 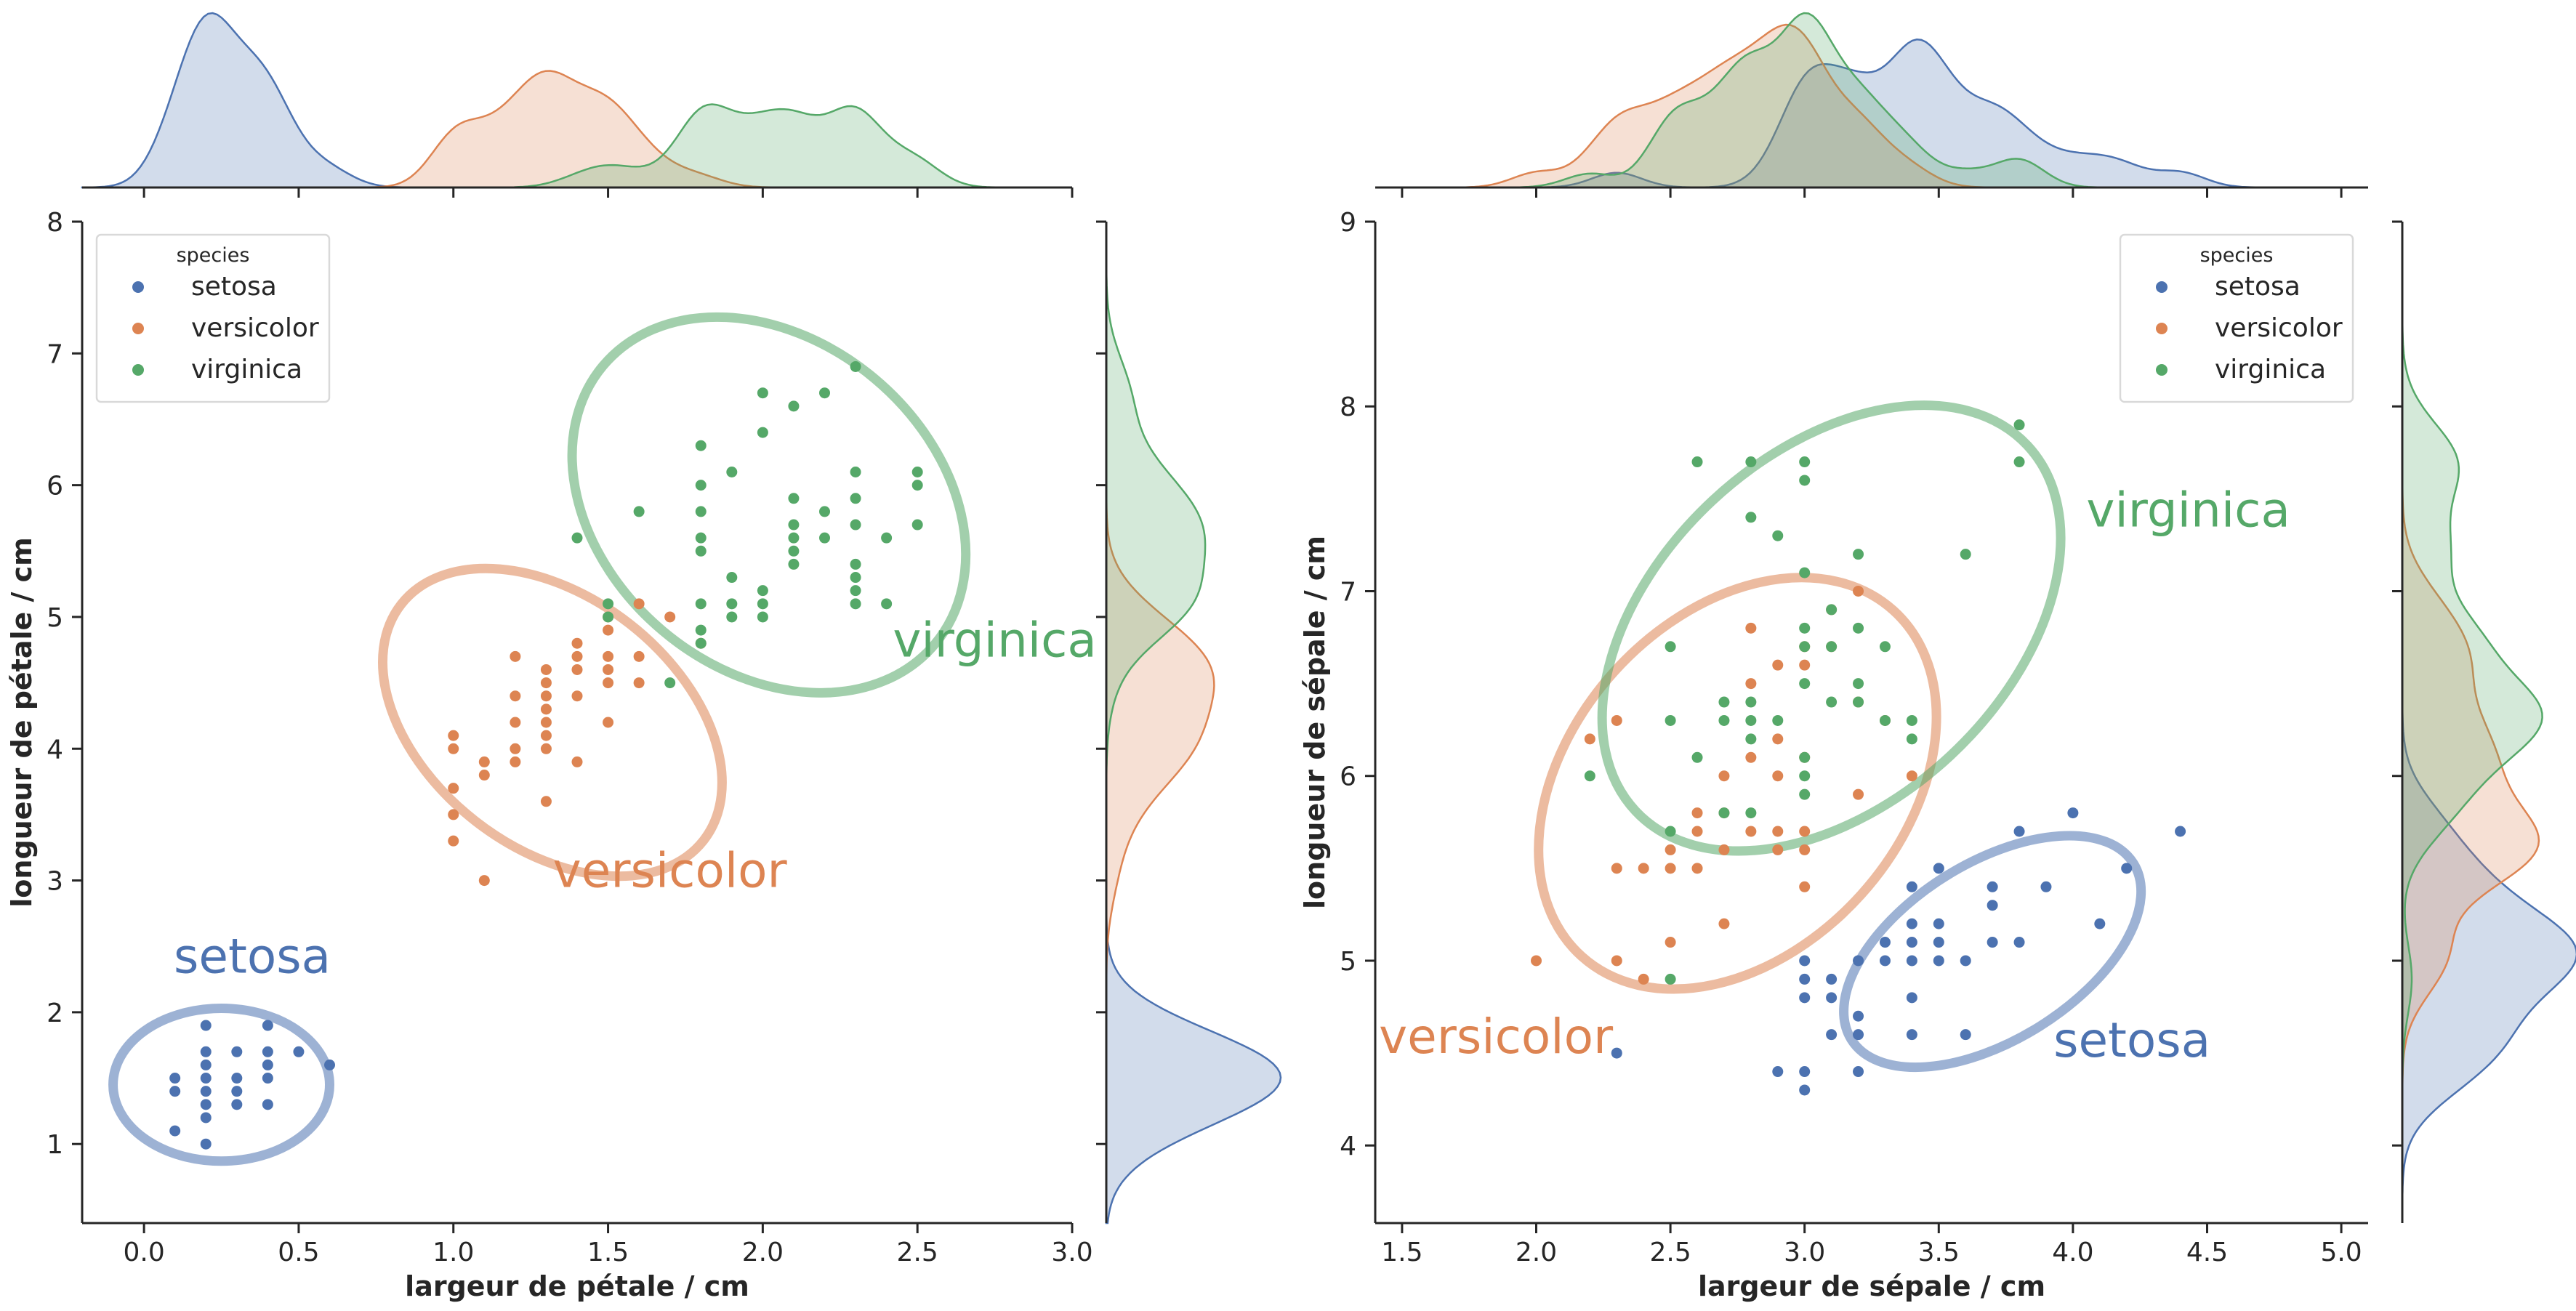 What do you see at coordinates (453, 1252) in the screenshot?
I see `x-tick-label: 1.0` at bounding box center [453, 1252].